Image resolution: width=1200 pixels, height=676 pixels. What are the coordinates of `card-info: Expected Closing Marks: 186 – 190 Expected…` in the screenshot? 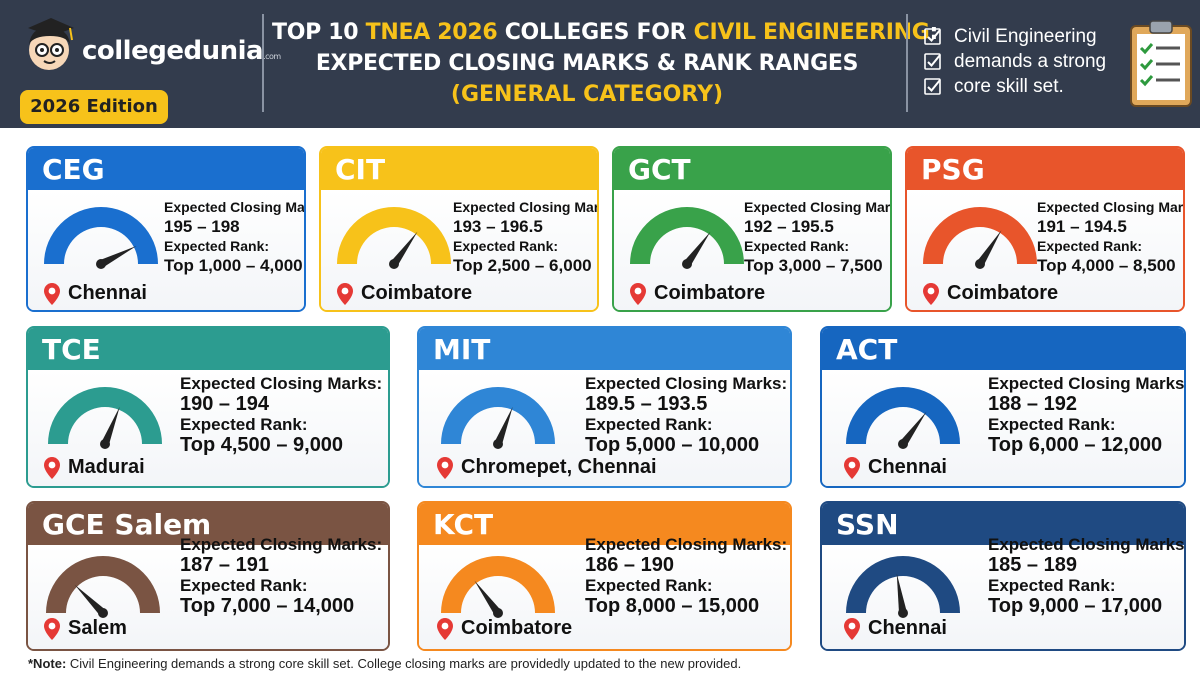 It's located at (686, 576).